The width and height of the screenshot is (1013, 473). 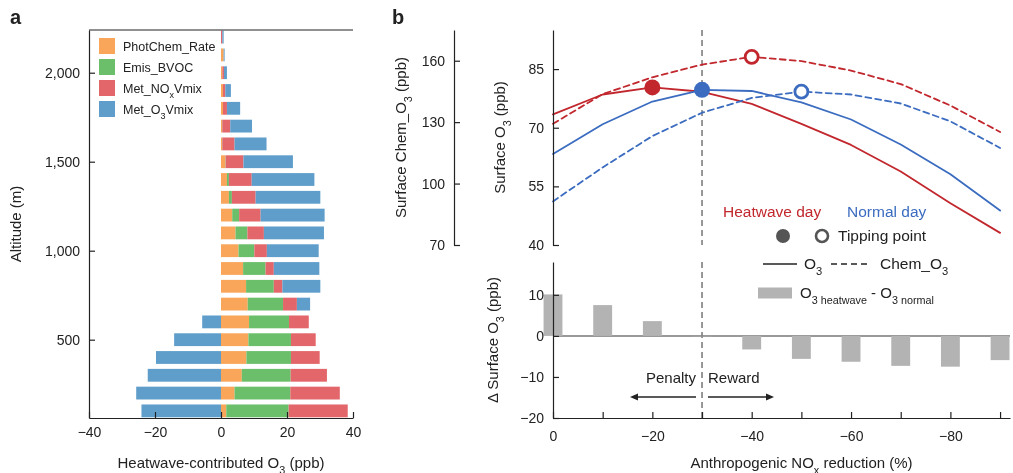 What do you see at coordinates (536, 294) in the screenshot?
I see `y-tick-label: 10` at bounding box center [536, 294].